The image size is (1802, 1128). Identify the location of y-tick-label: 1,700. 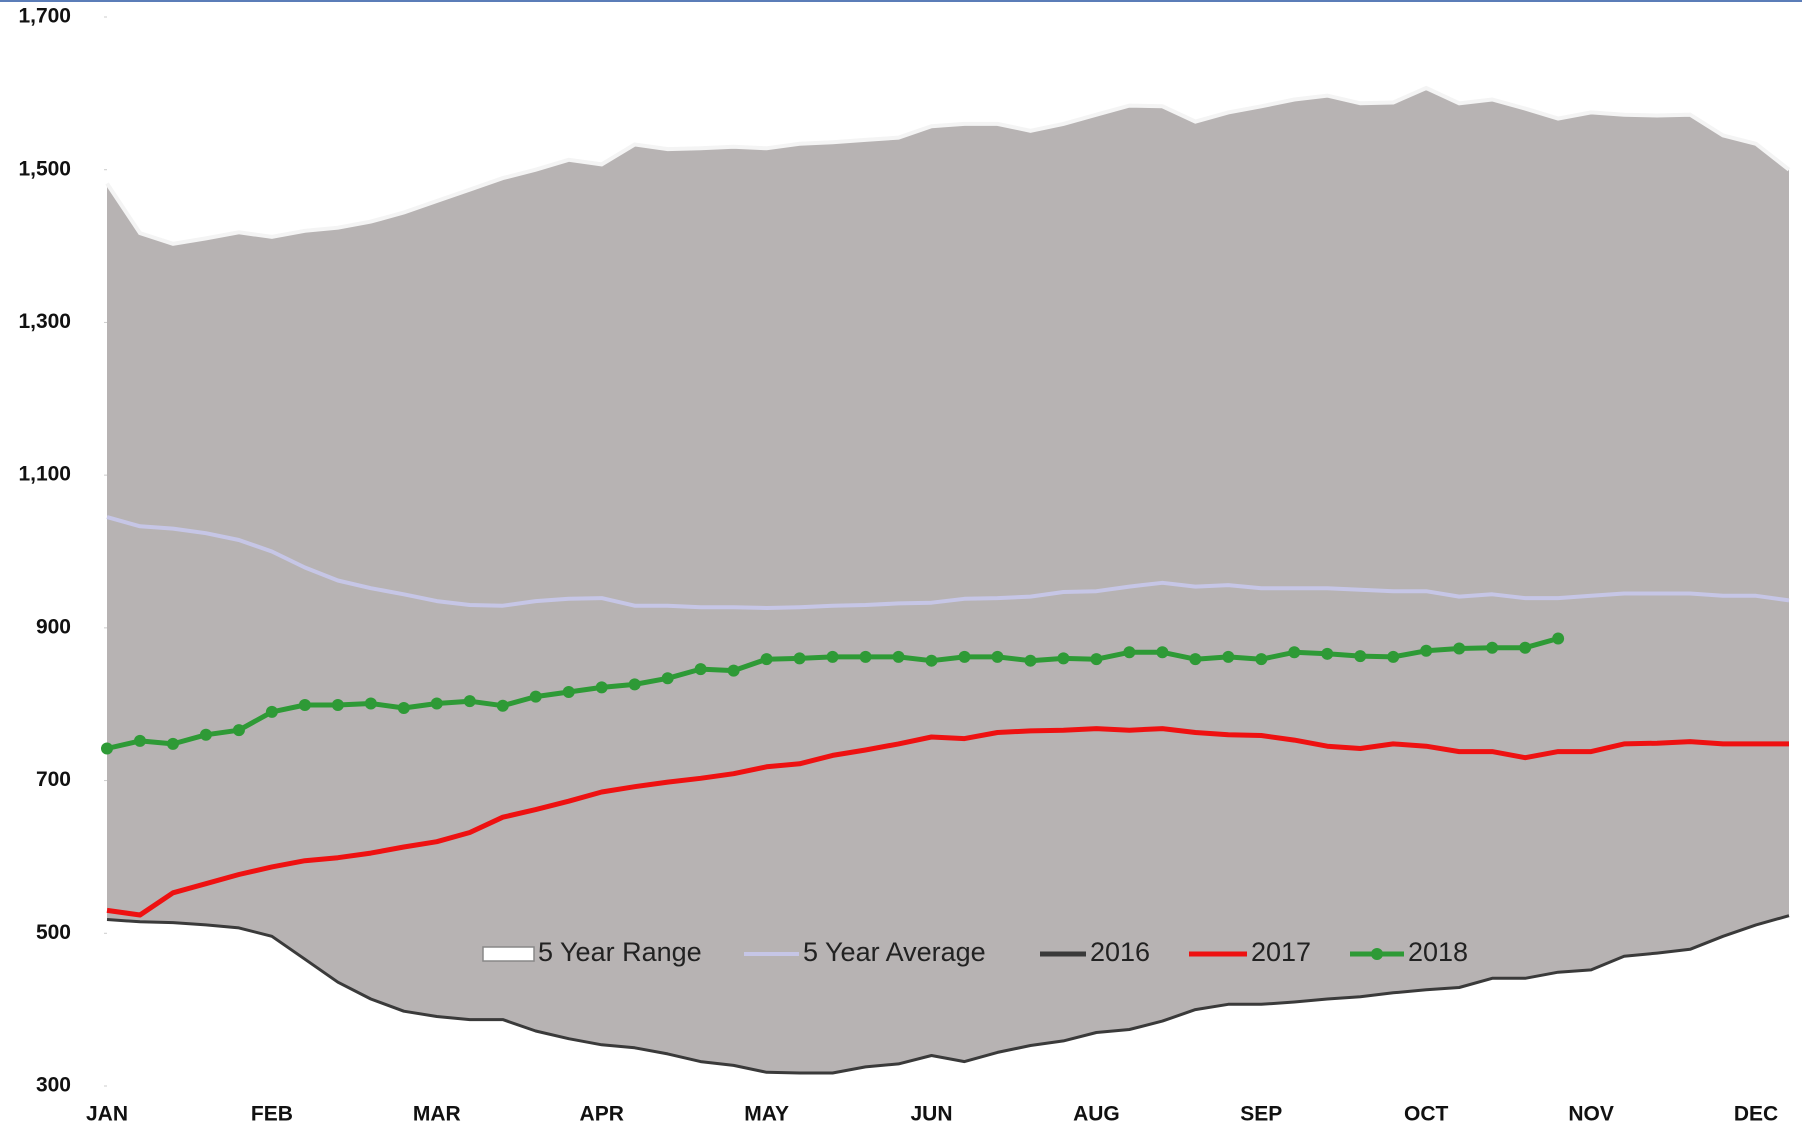
(44, 16).